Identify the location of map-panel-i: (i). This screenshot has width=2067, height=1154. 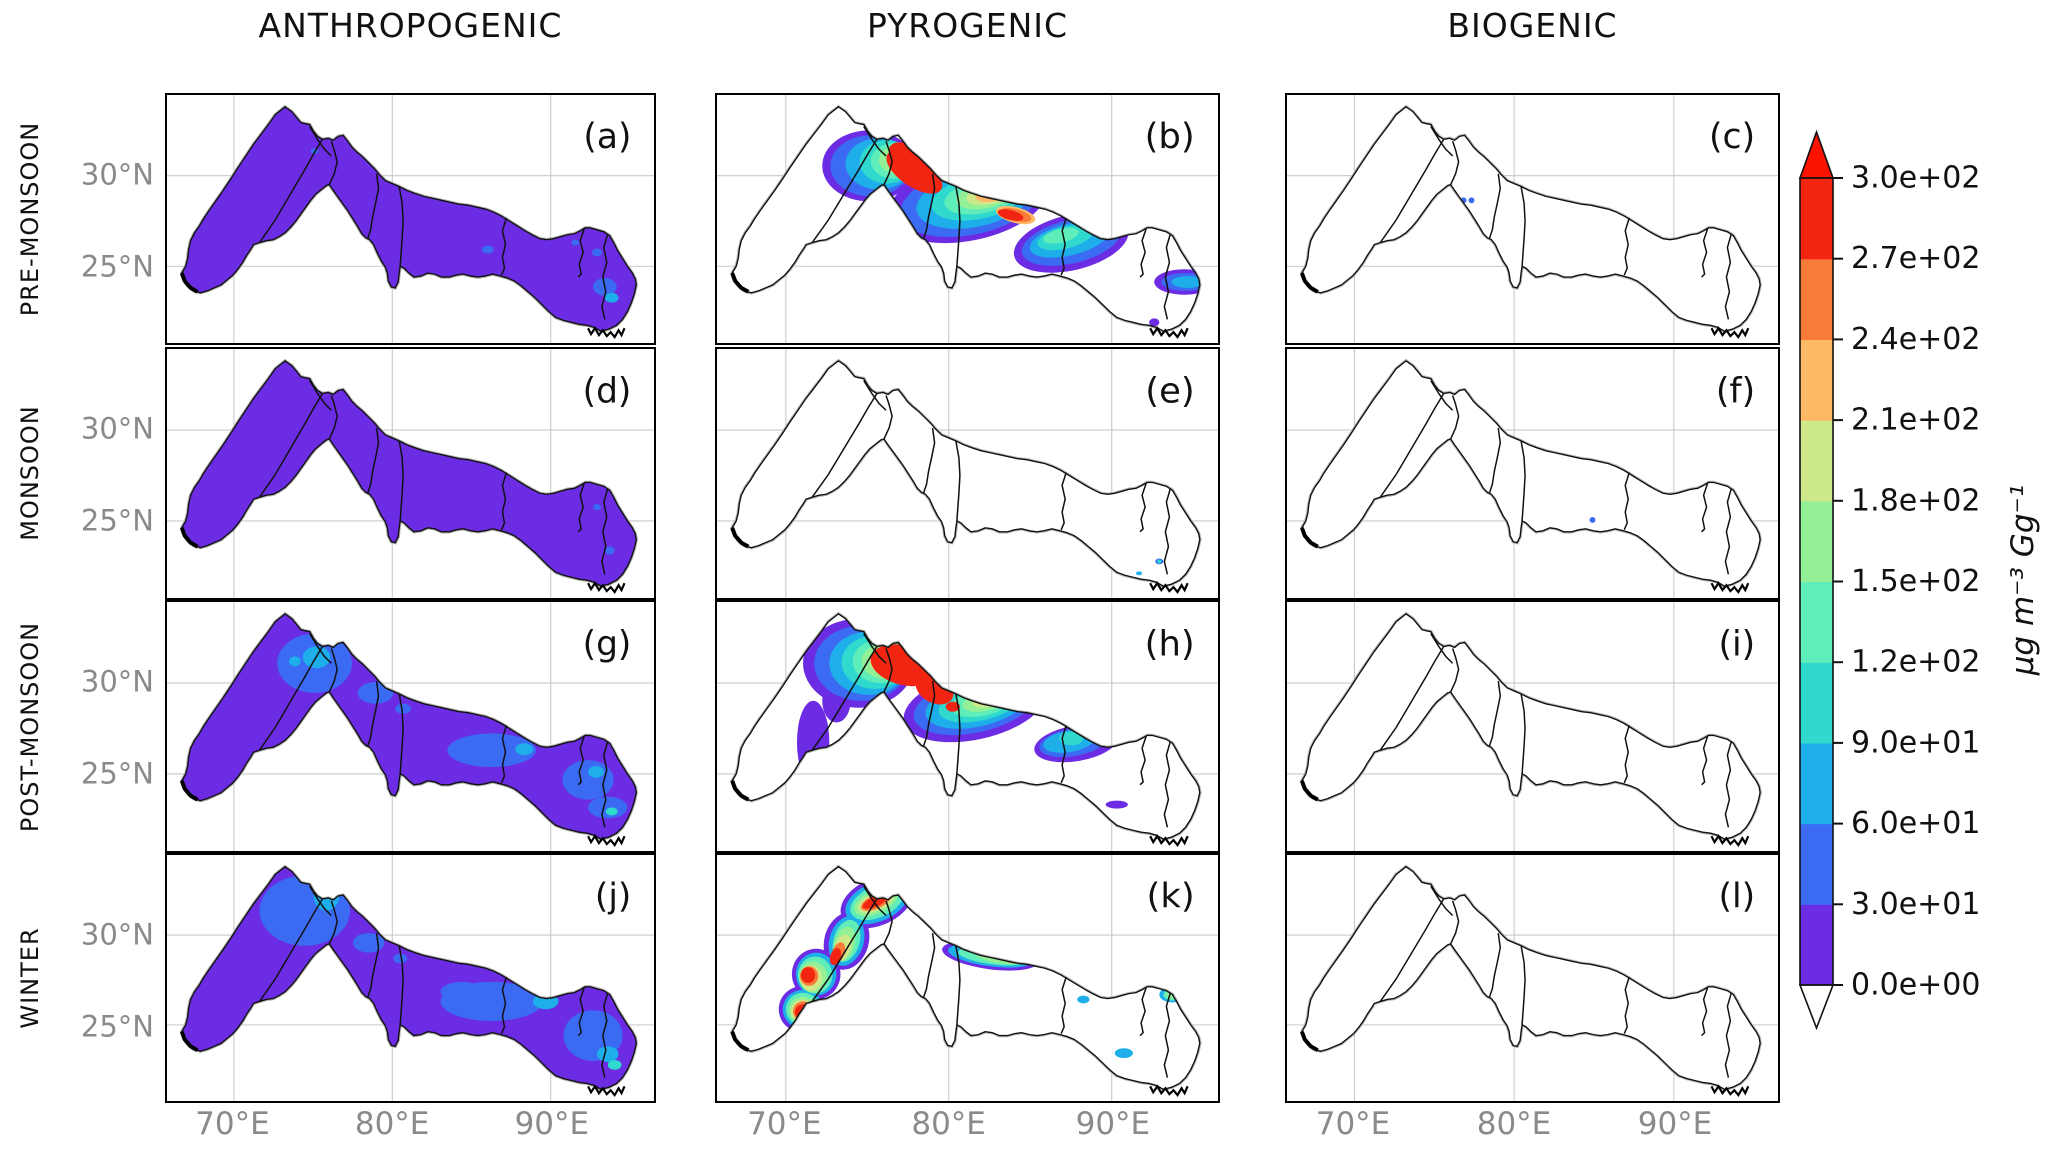
(1532, 726).